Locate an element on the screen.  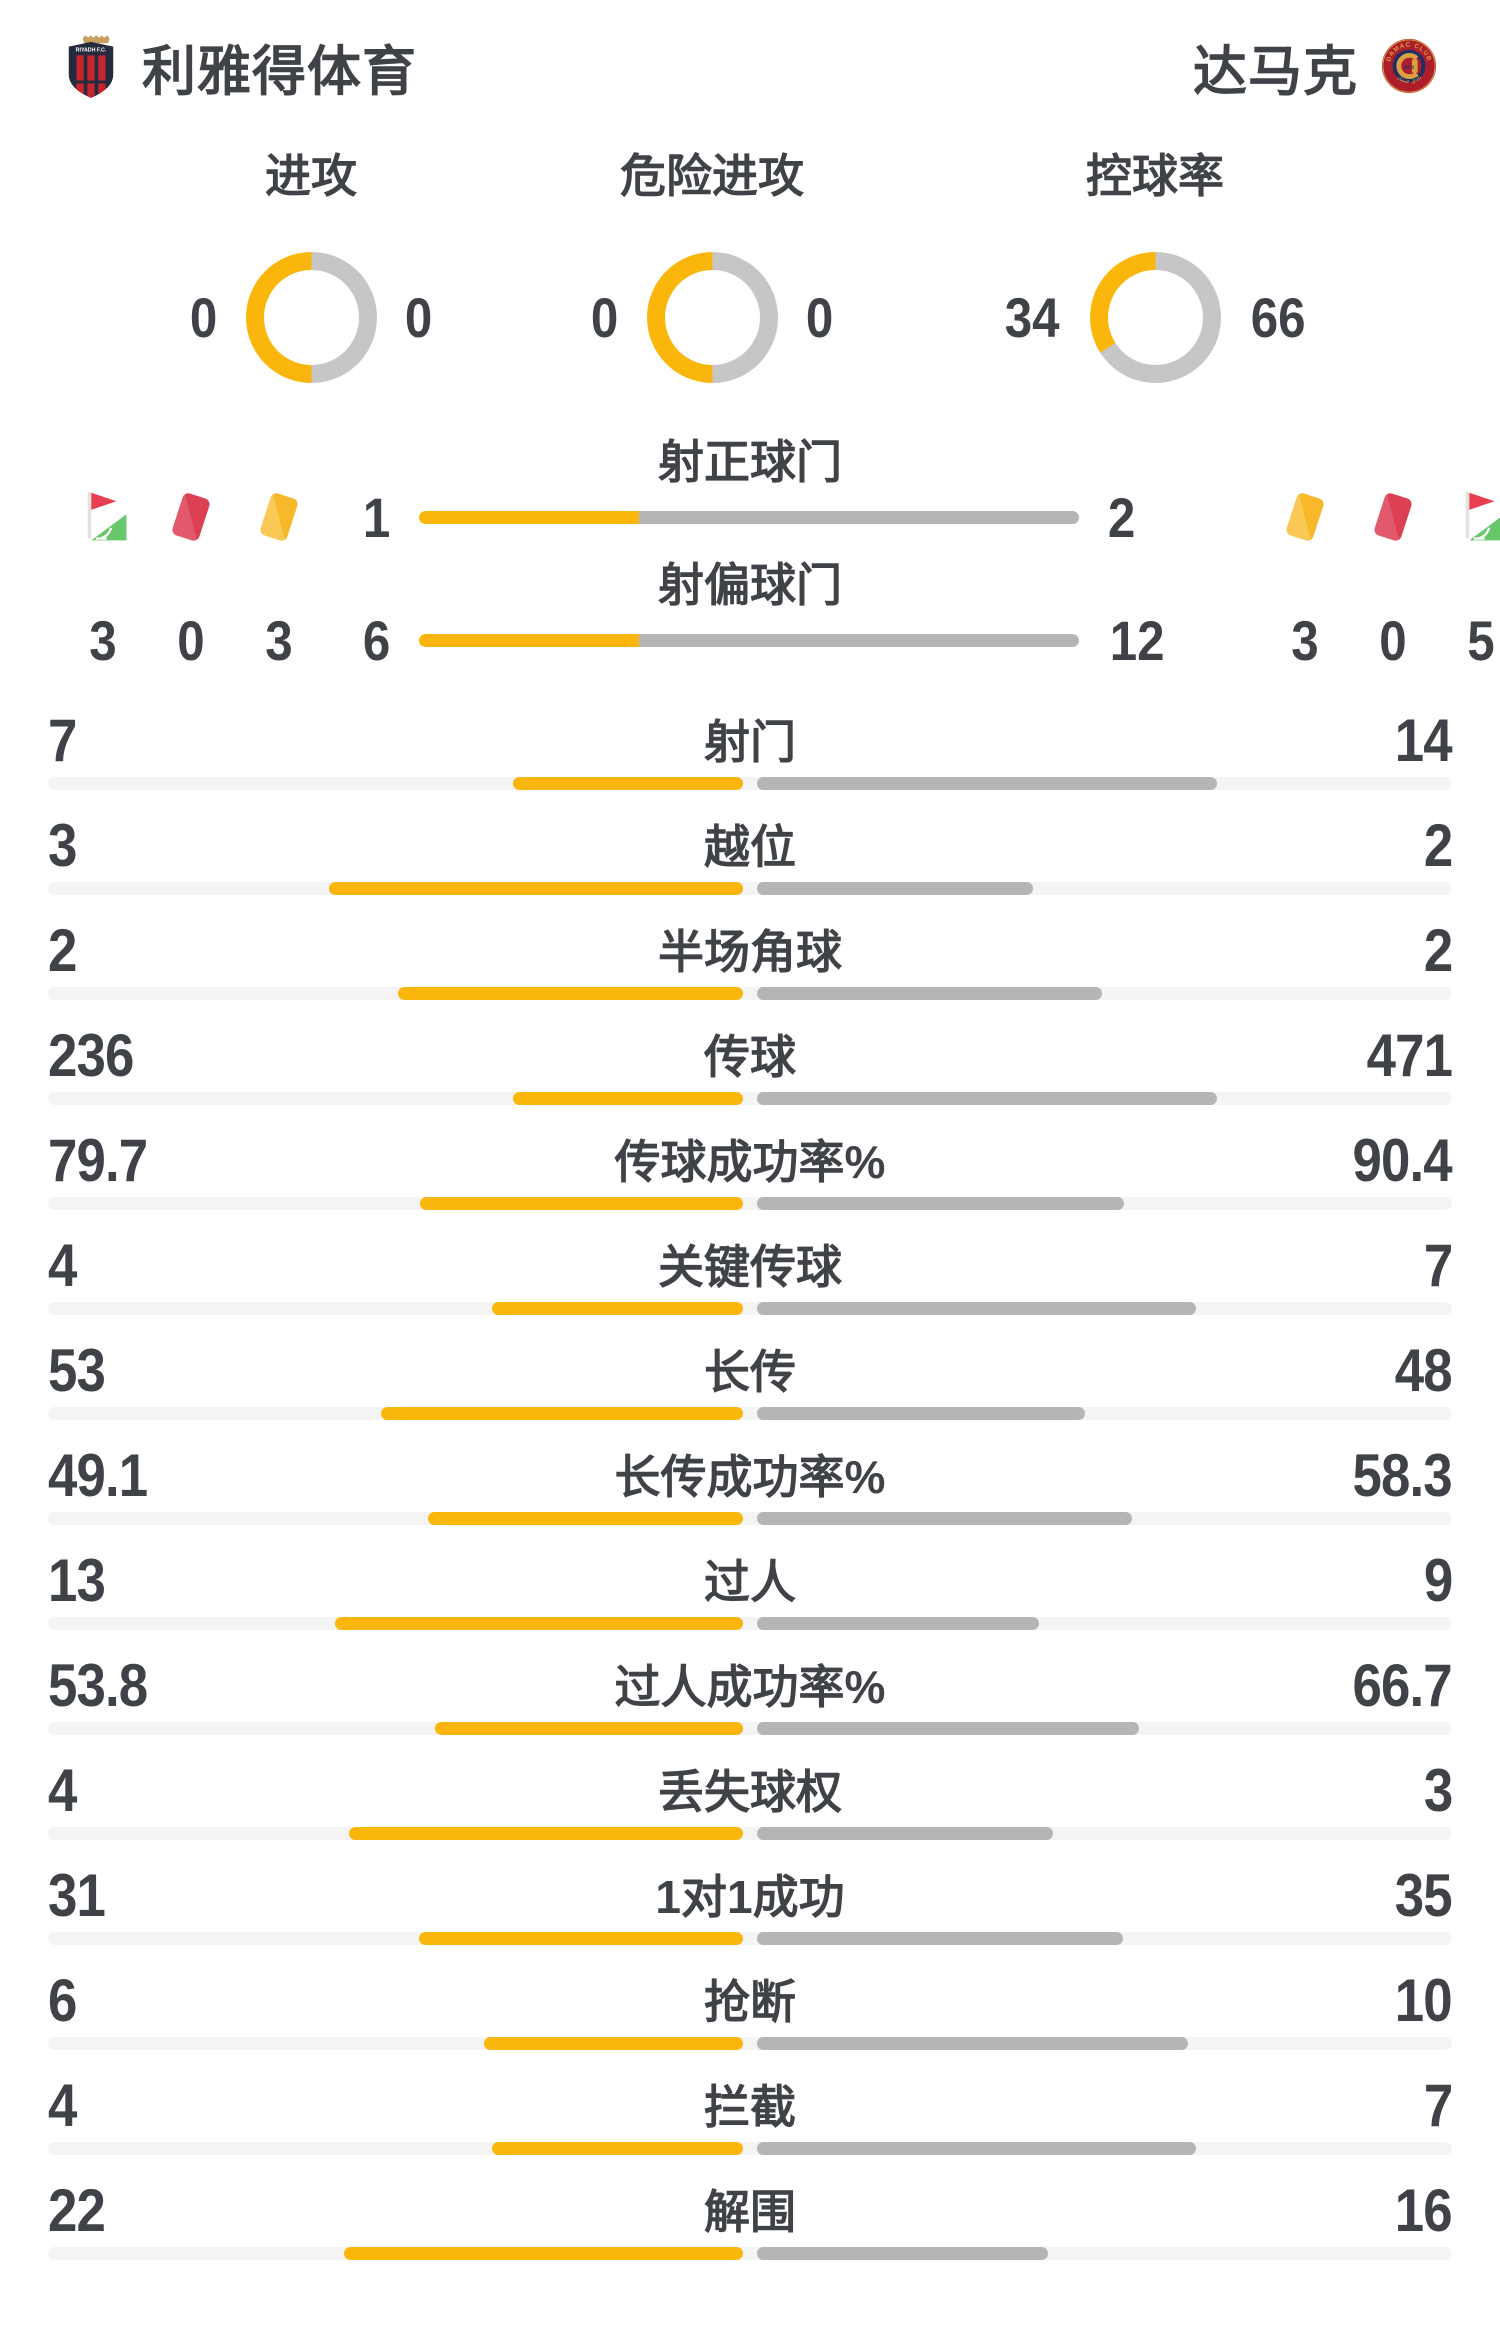
stat-row-key-passes: 4 关键传球 7 is located at coordinates (750, 1292).